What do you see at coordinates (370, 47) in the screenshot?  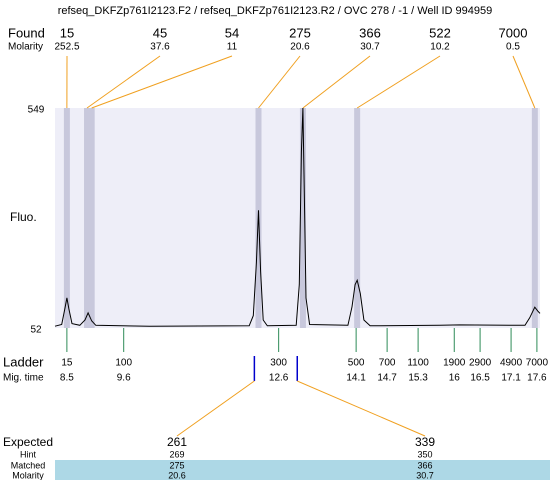 I see `found-molarity: 30.7` at bounding box center [370, 47].